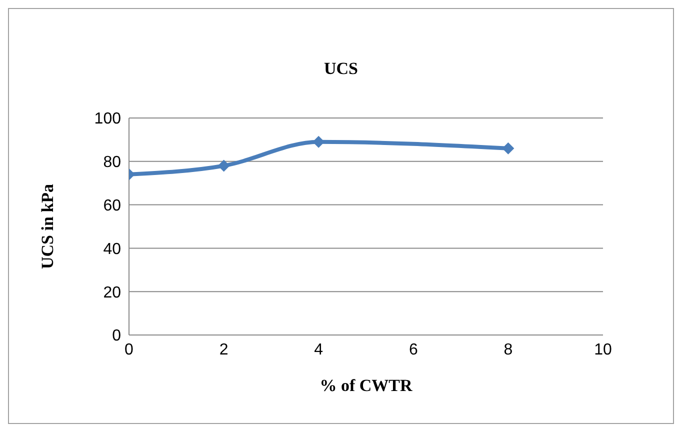 This screenshot has width=682, height=432. Describe the element at coordinates (603, 349) in the screenshot. I see `x-tick-label: 10` at that location.